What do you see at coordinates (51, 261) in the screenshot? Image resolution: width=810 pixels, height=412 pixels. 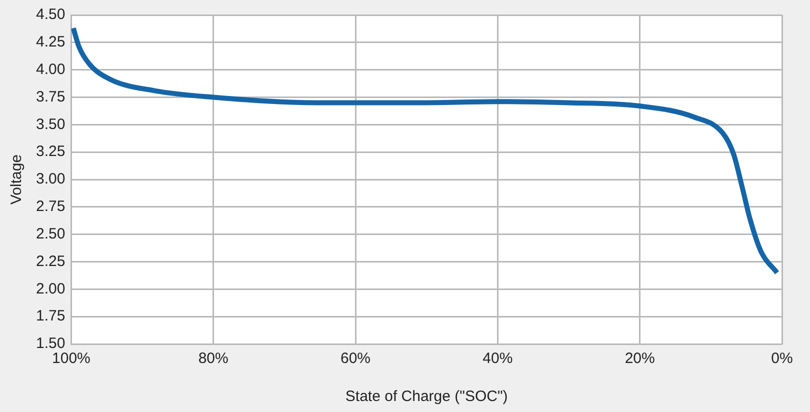 I see `y-tick-label: 2.25` at bounding box center [51, 261].